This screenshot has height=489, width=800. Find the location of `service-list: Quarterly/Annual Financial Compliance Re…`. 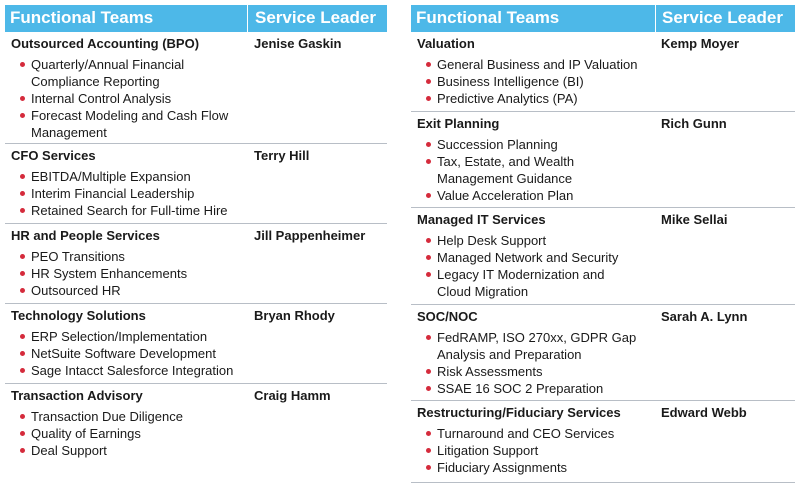

service-list: Quarterly/Annual Financial Compliance Re… is located at coordinates (124, 98).